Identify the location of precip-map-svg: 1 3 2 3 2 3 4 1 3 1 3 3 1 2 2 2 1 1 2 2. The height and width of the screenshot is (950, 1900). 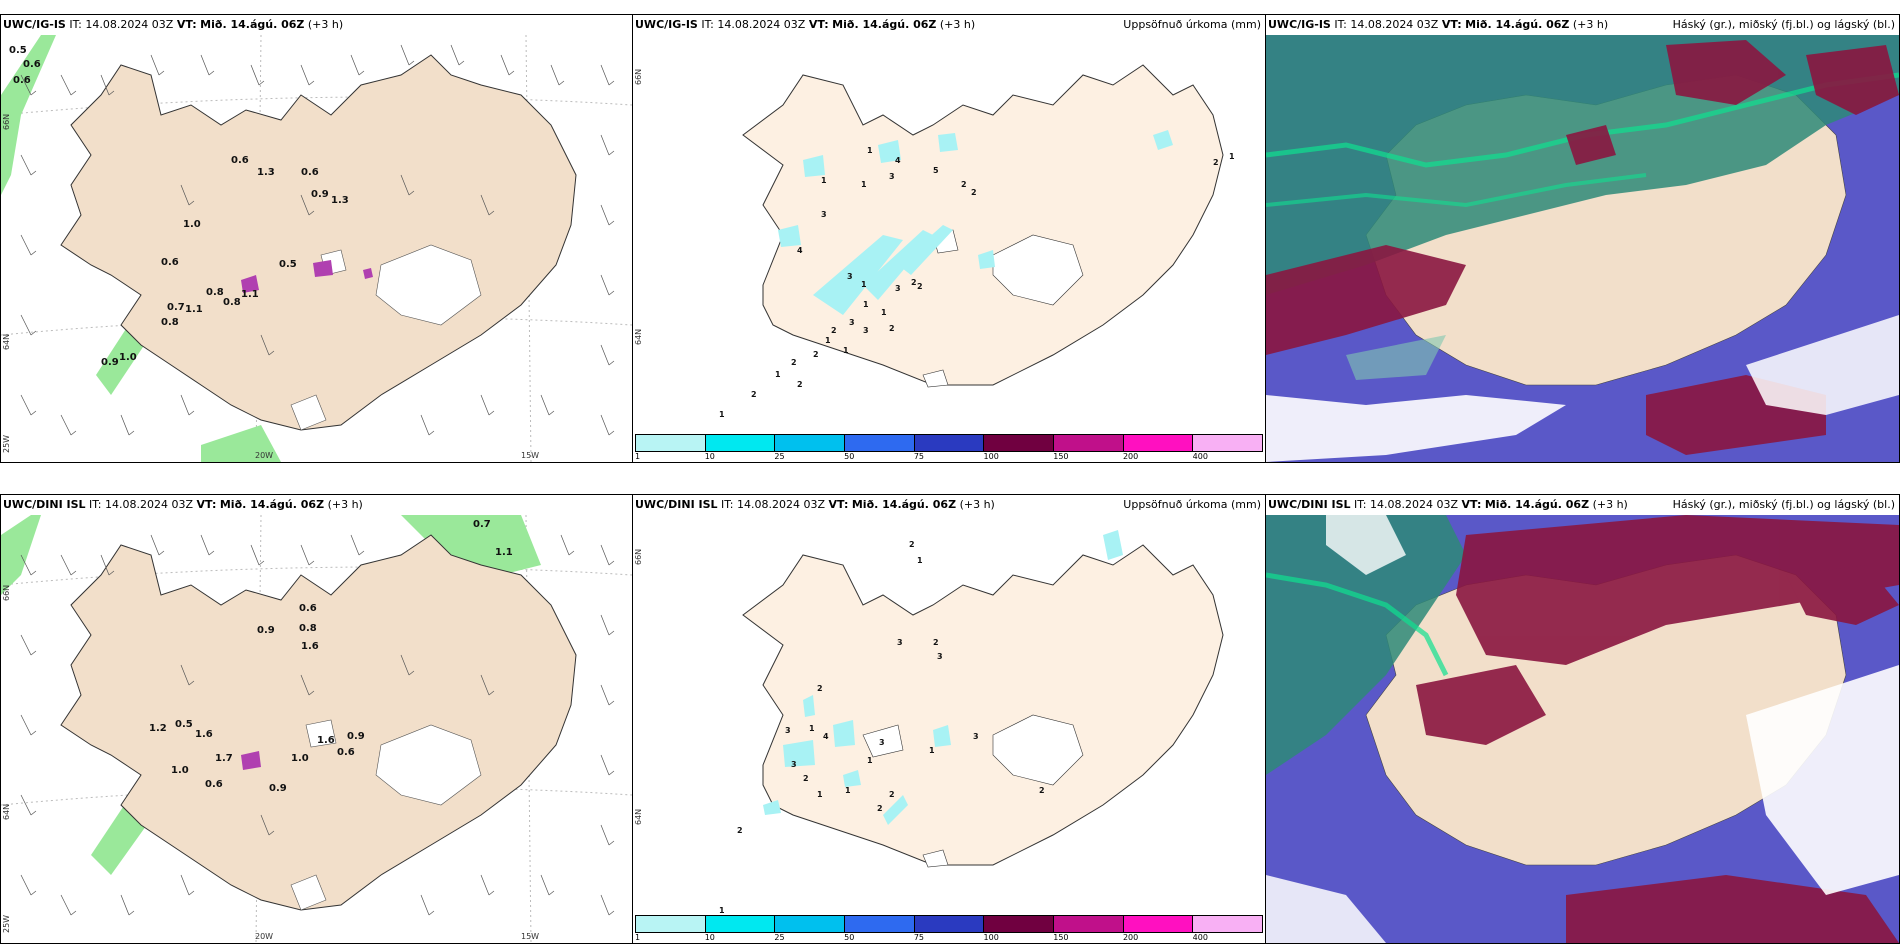
(971, 722).